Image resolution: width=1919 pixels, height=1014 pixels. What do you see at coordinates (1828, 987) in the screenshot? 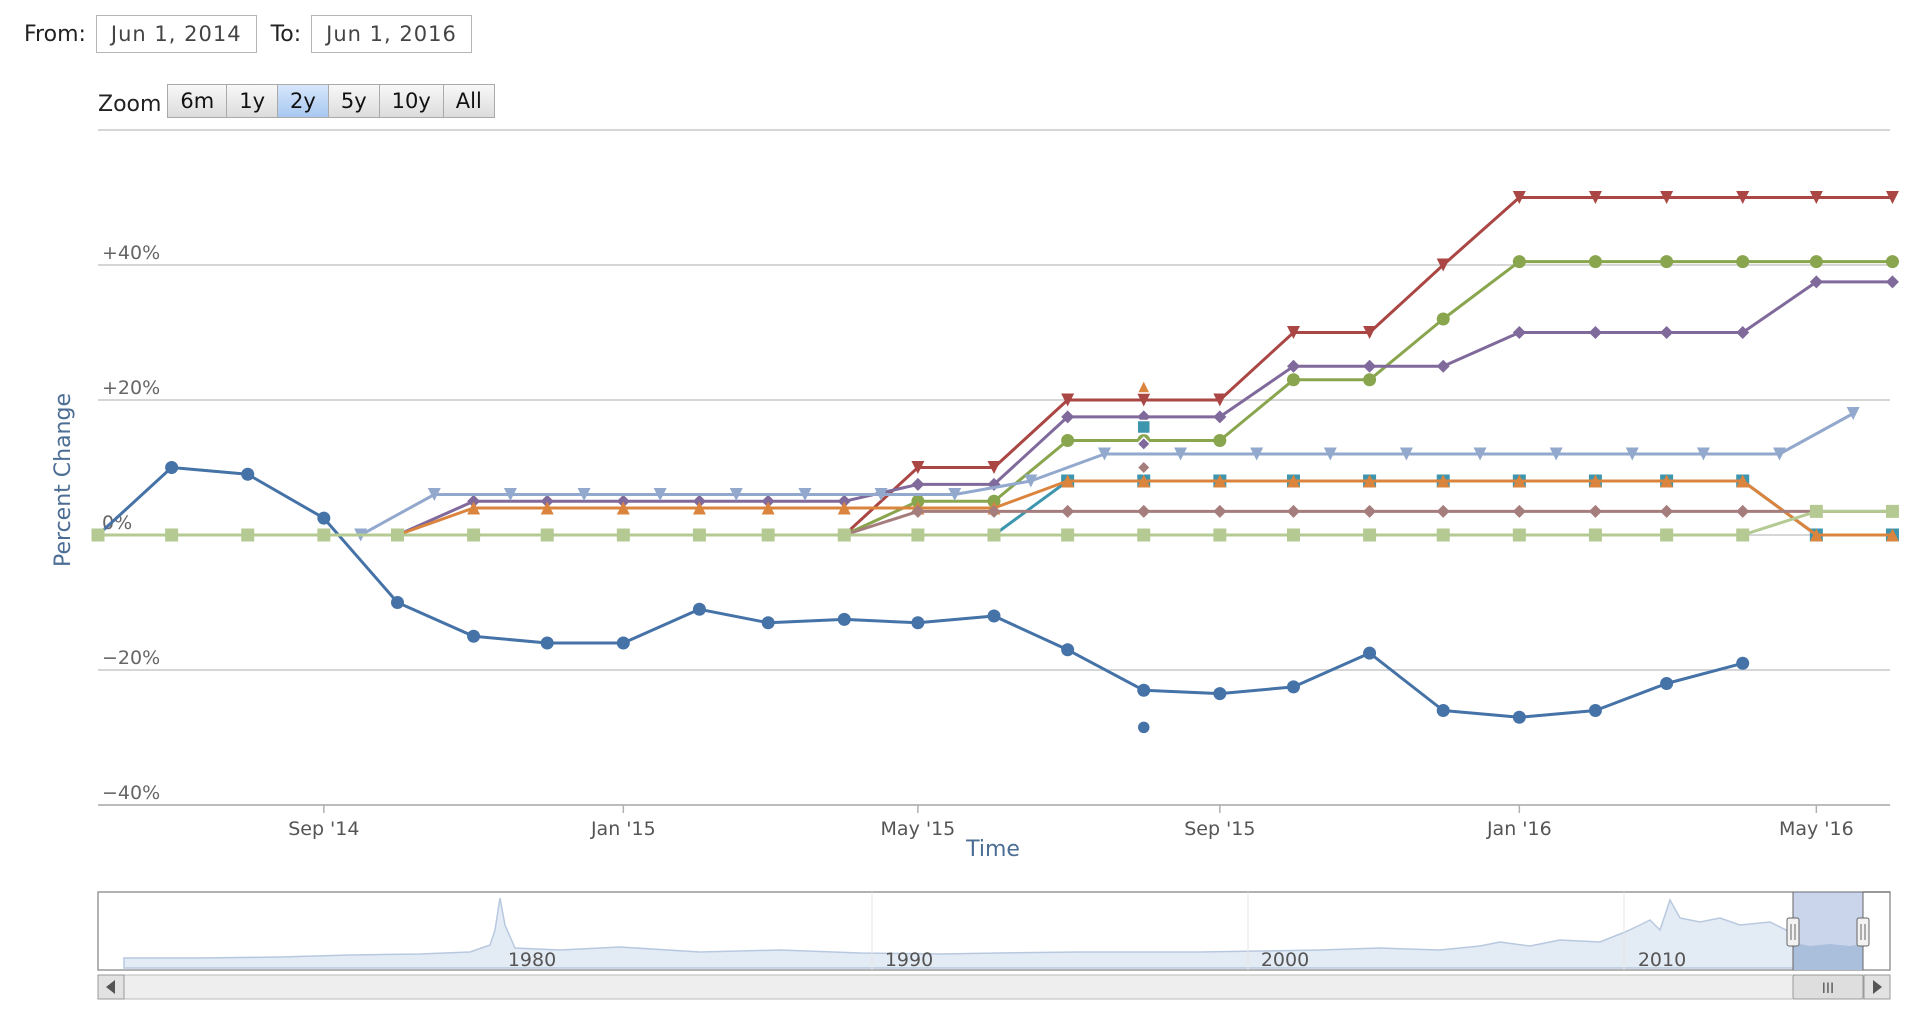
I see `scrollbar-thumb` at bounding box center [1828, 987].